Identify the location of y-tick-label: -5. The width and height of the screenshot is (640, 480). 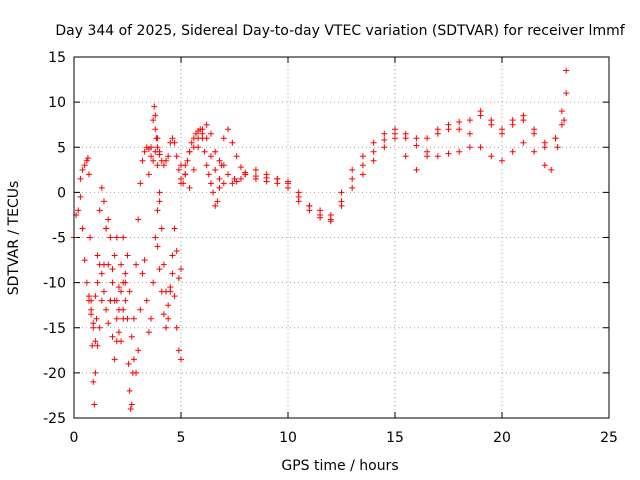
(59, 239).